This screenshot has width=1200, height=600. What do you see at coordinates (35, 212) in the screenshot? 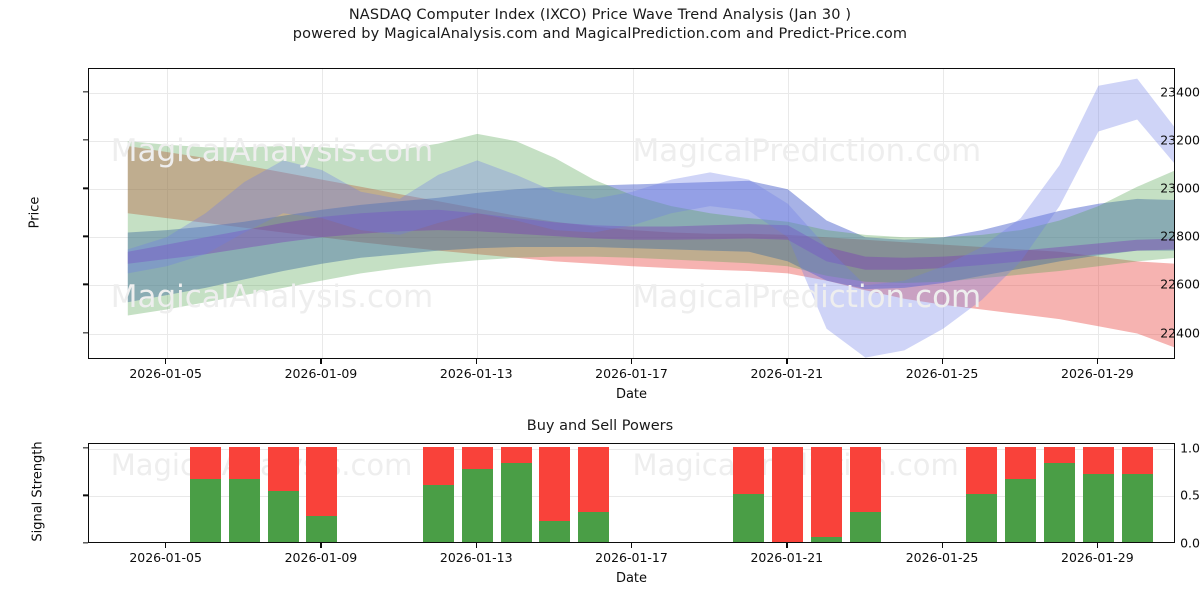
I see `price-y-axis-label: Price` at bounding box center [35, 212].